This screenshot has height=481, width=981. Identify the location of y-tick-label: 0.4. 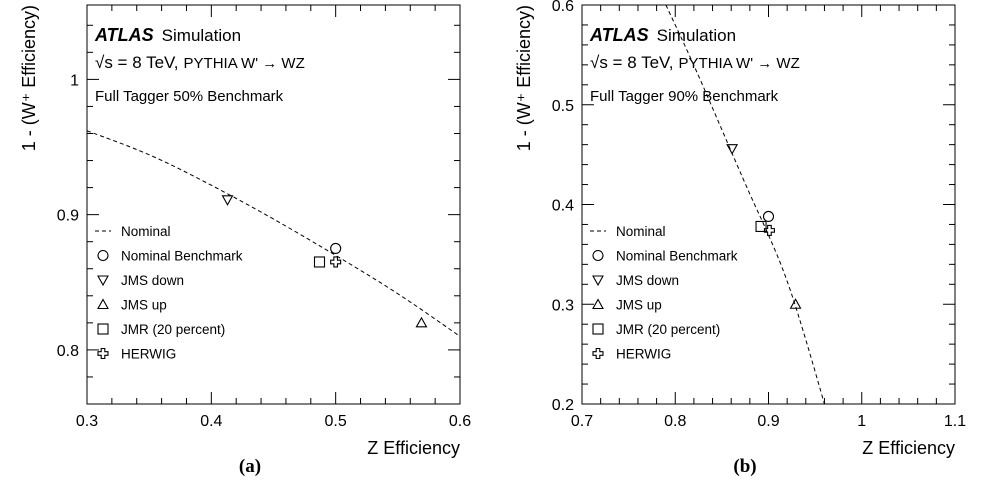
(563, 206).